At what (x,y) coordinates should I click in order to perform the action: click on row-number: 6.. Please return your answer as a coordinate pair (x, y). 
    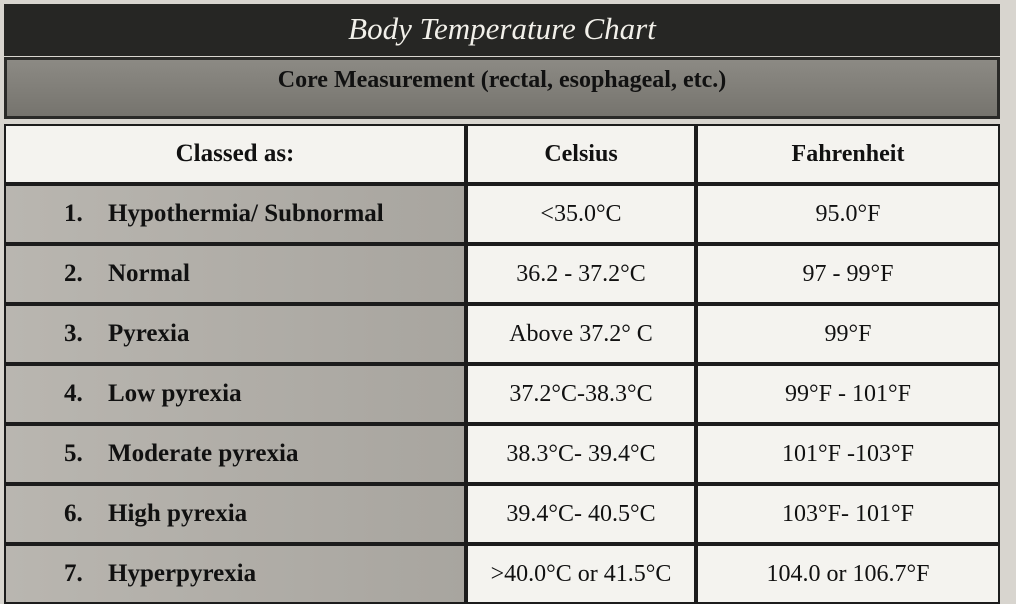
    Looking at the image, I should click on (73, 513).